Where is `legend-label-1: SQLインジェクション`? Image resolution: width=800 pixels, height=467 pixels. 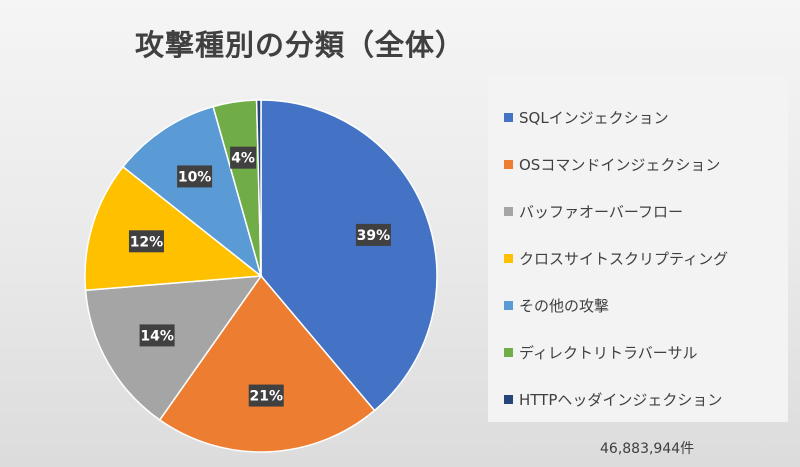 legend-label-1: SQLインジェクション is located at coordinates (594, 118).